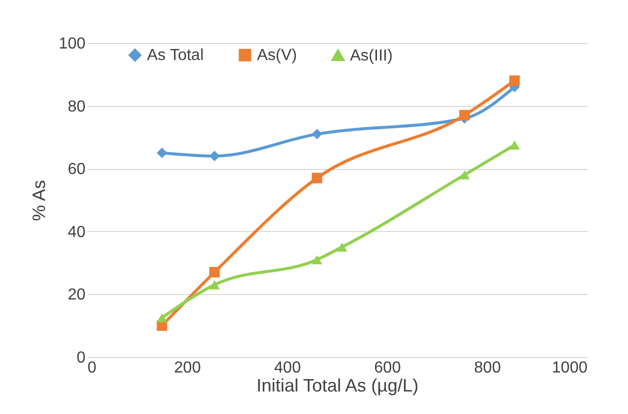 This screenshot has height=414, width=628. I want to click on legend-label: As Total, so click(175, 55).